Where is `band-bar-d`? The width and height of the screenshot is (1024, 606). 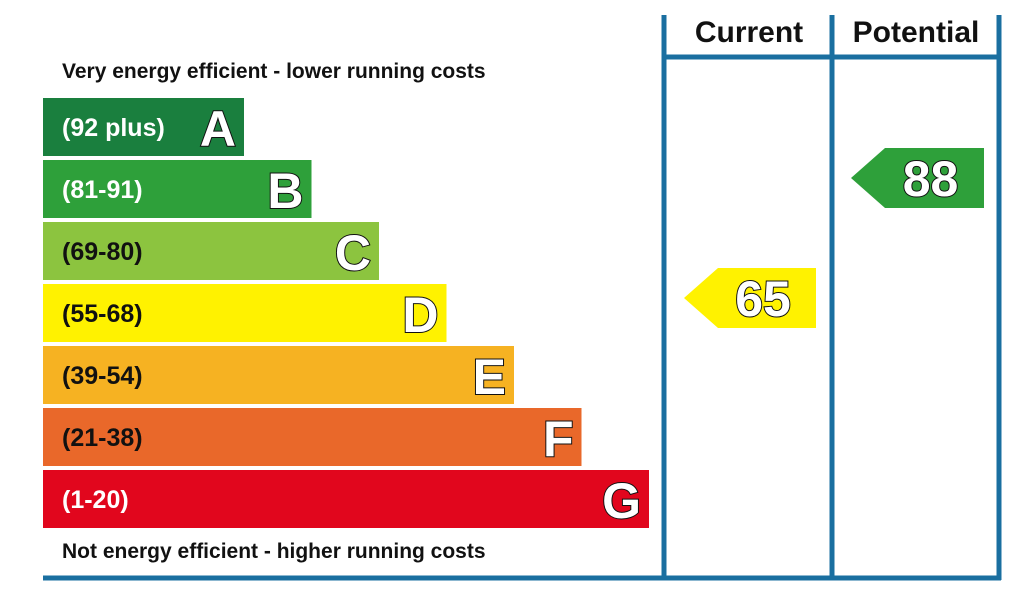
band-bar-d is located at coordinates (245, 313).